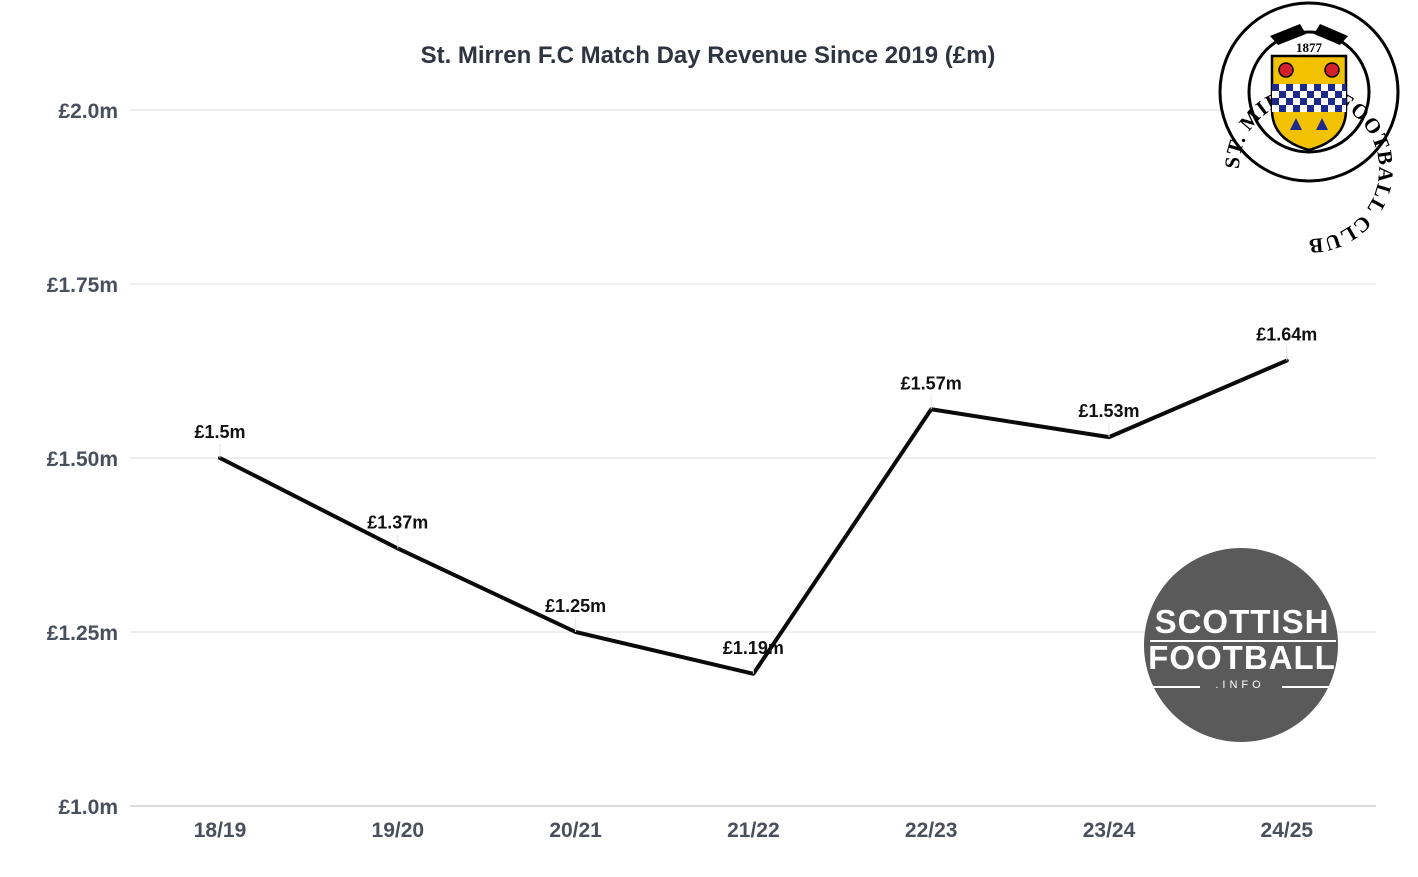 The width and height of the screenshot is (1418, 877). What do you see at coordinates (88, 111) in the screenshot?
I see `y-tick-label: £2.0m` at bounding box center [88, 111].